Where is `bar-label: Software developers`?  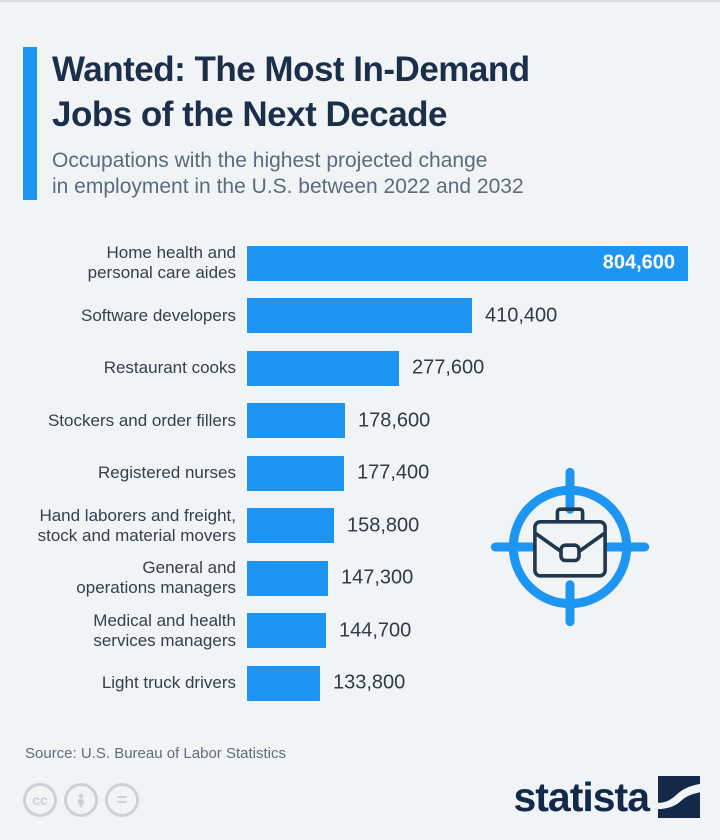
bar-label: Software developers is located at coordinates (158, 315).